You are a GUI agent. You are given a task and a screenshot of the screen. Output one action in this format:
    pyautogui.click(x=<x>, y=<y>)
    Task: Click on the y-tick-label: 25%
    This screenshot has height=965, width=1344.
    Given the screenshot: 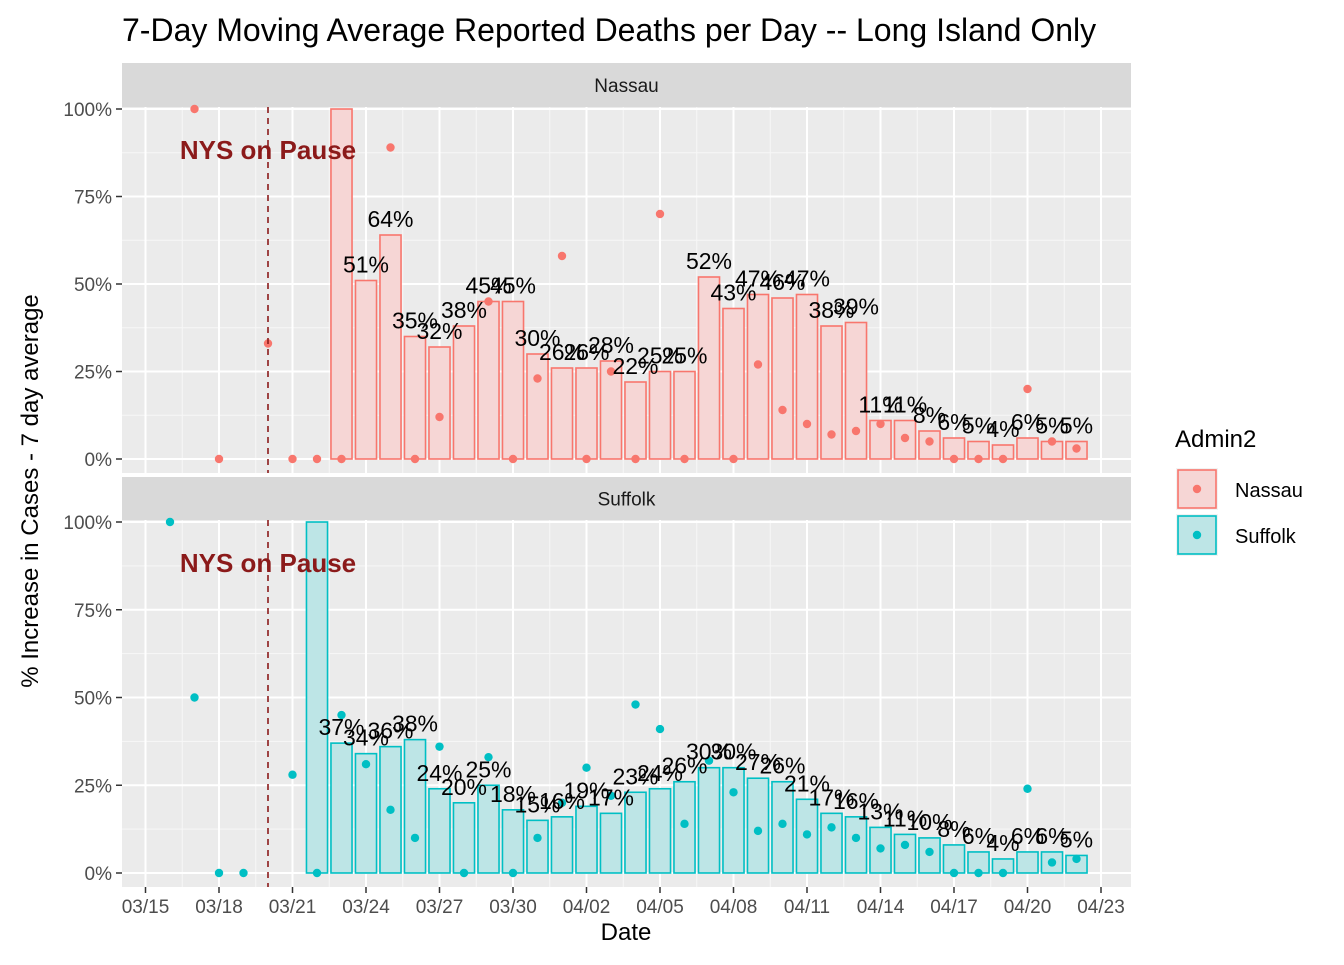 What is the action you would take?
    pyautogui.click(x=93, y=786)
    